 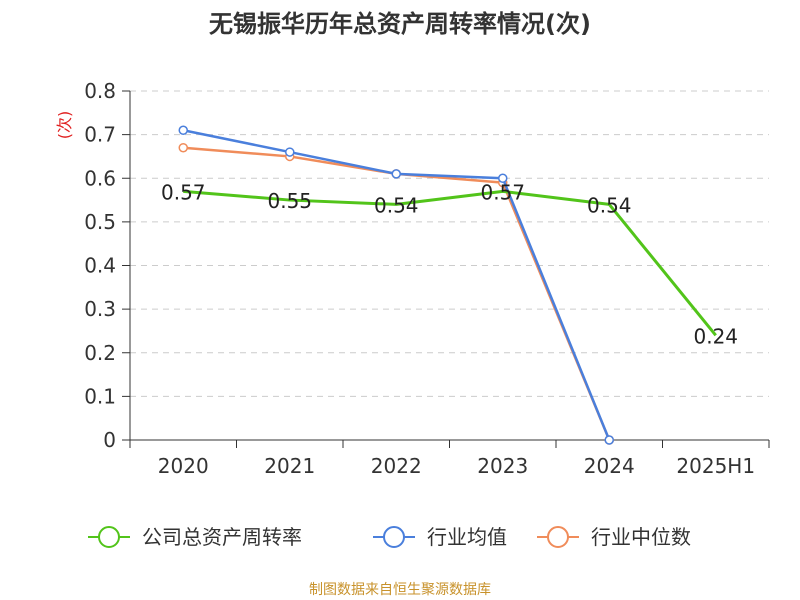 What do you see at coordinates (183, 466) in the screenshot?
I see `x-tick-label: 2020` at bounding box center [183, 466].